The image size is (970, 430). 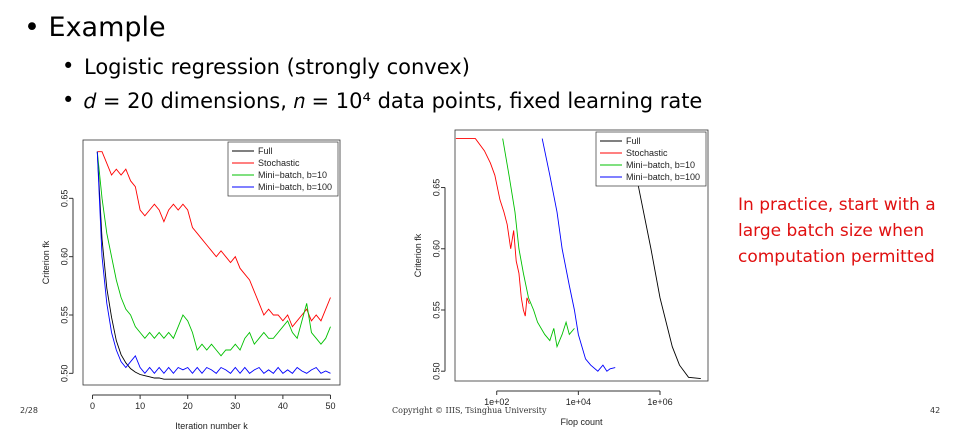 I want to click on x-tick-label: 20, so click(x=188, y=406).